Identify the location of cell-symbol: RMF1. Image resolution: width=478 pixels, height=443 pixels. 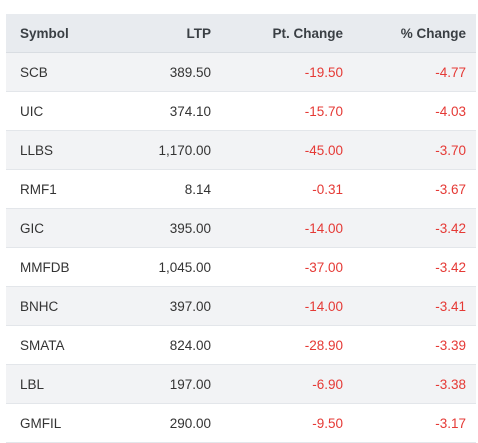
(38, 189).